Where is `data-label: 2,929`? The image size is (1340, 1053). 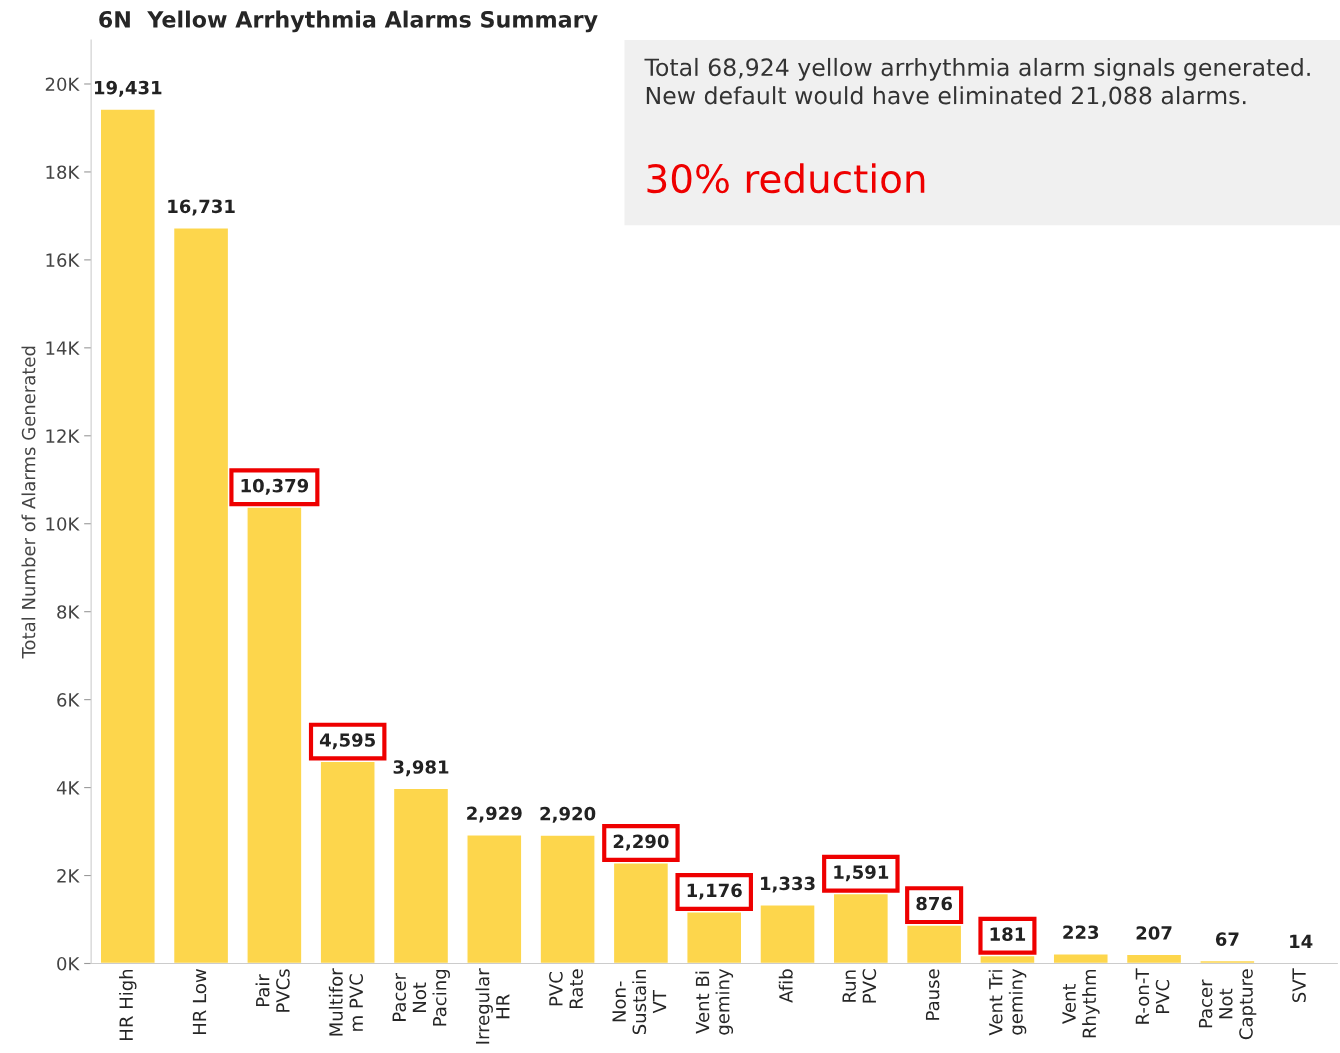 data-label: 2,929 is located at coordinates (494, 814).